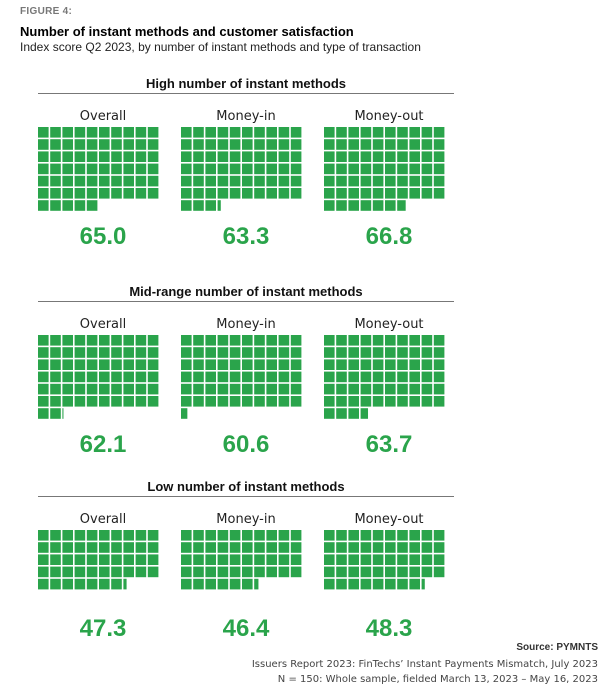 Image resolution: width=612 pixels, height=700 pixels. What do you see at coordinates (103, 519) in the screenshot?
I see `panel-label: Overall` at bounding box center [103, 519].